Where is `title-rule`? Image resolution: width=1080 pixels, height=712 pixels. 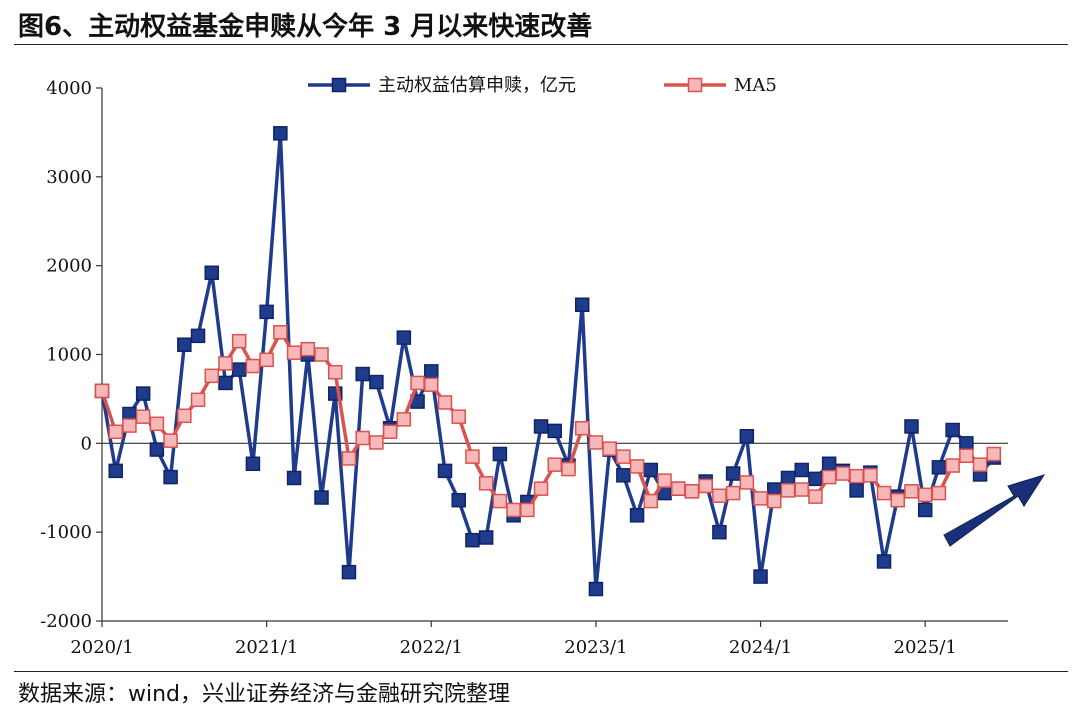
title-rule is located at coordinates (541, 44).